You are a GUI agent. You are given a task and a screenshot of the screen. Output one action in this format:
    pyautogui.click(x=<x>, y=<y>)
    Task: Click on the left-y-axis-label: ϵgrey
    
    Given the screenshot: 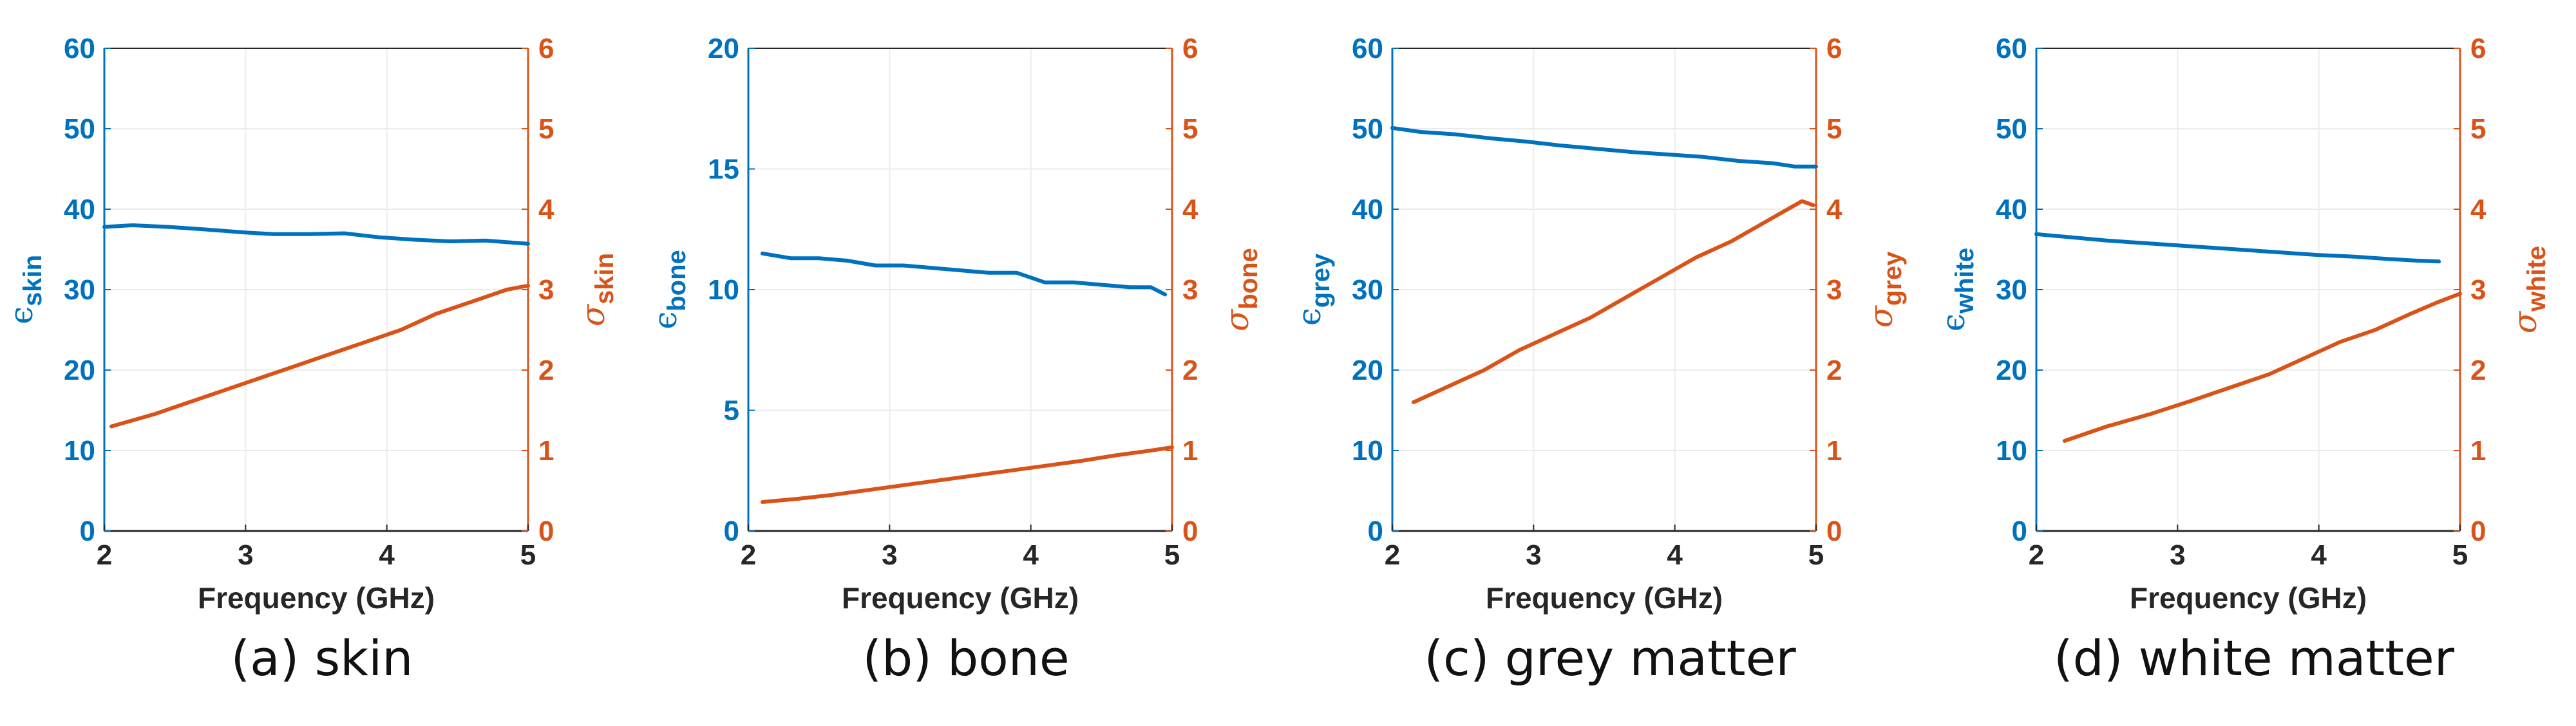 What is the action you would take?
    pyautogui.click(x=1313, y=289)
    